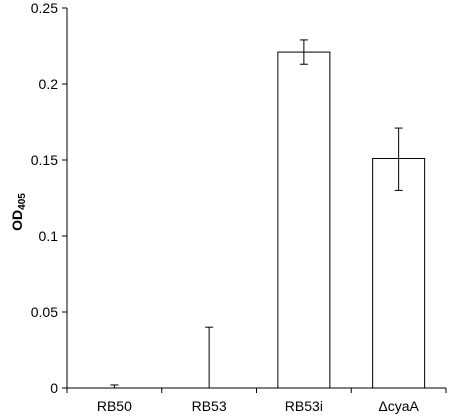  I want to click on y-tick-label: 0.15, so click(44, 160).